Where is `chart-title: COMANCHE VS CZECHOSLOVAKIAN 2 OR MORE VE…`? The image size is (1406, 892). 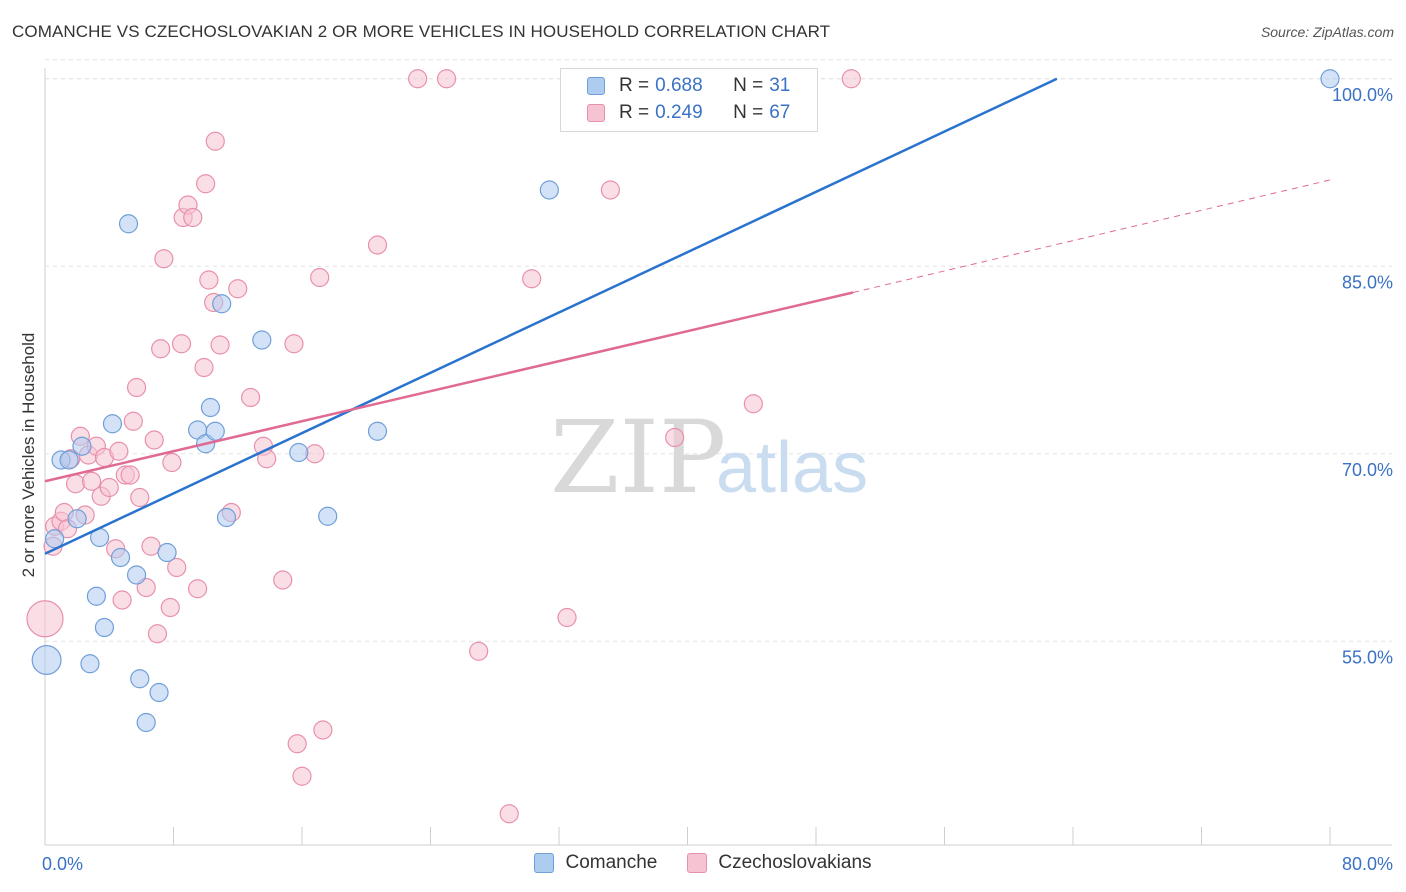
chart-title: COMANCHE VS CZECHOSLOVAKIAN 2 OR MORE VE… is located at coordinates (421, 31).